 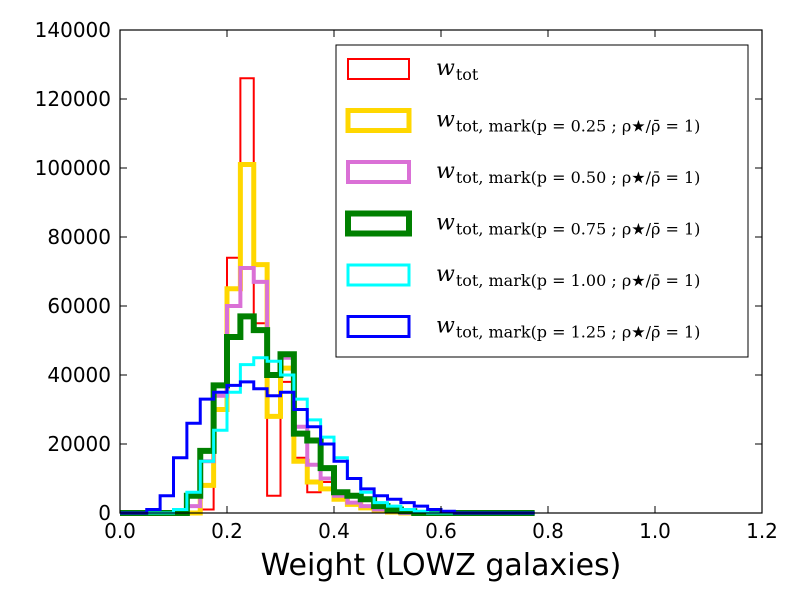 I want to click on y-tick-label: 40000, so click(x=79, y=375).